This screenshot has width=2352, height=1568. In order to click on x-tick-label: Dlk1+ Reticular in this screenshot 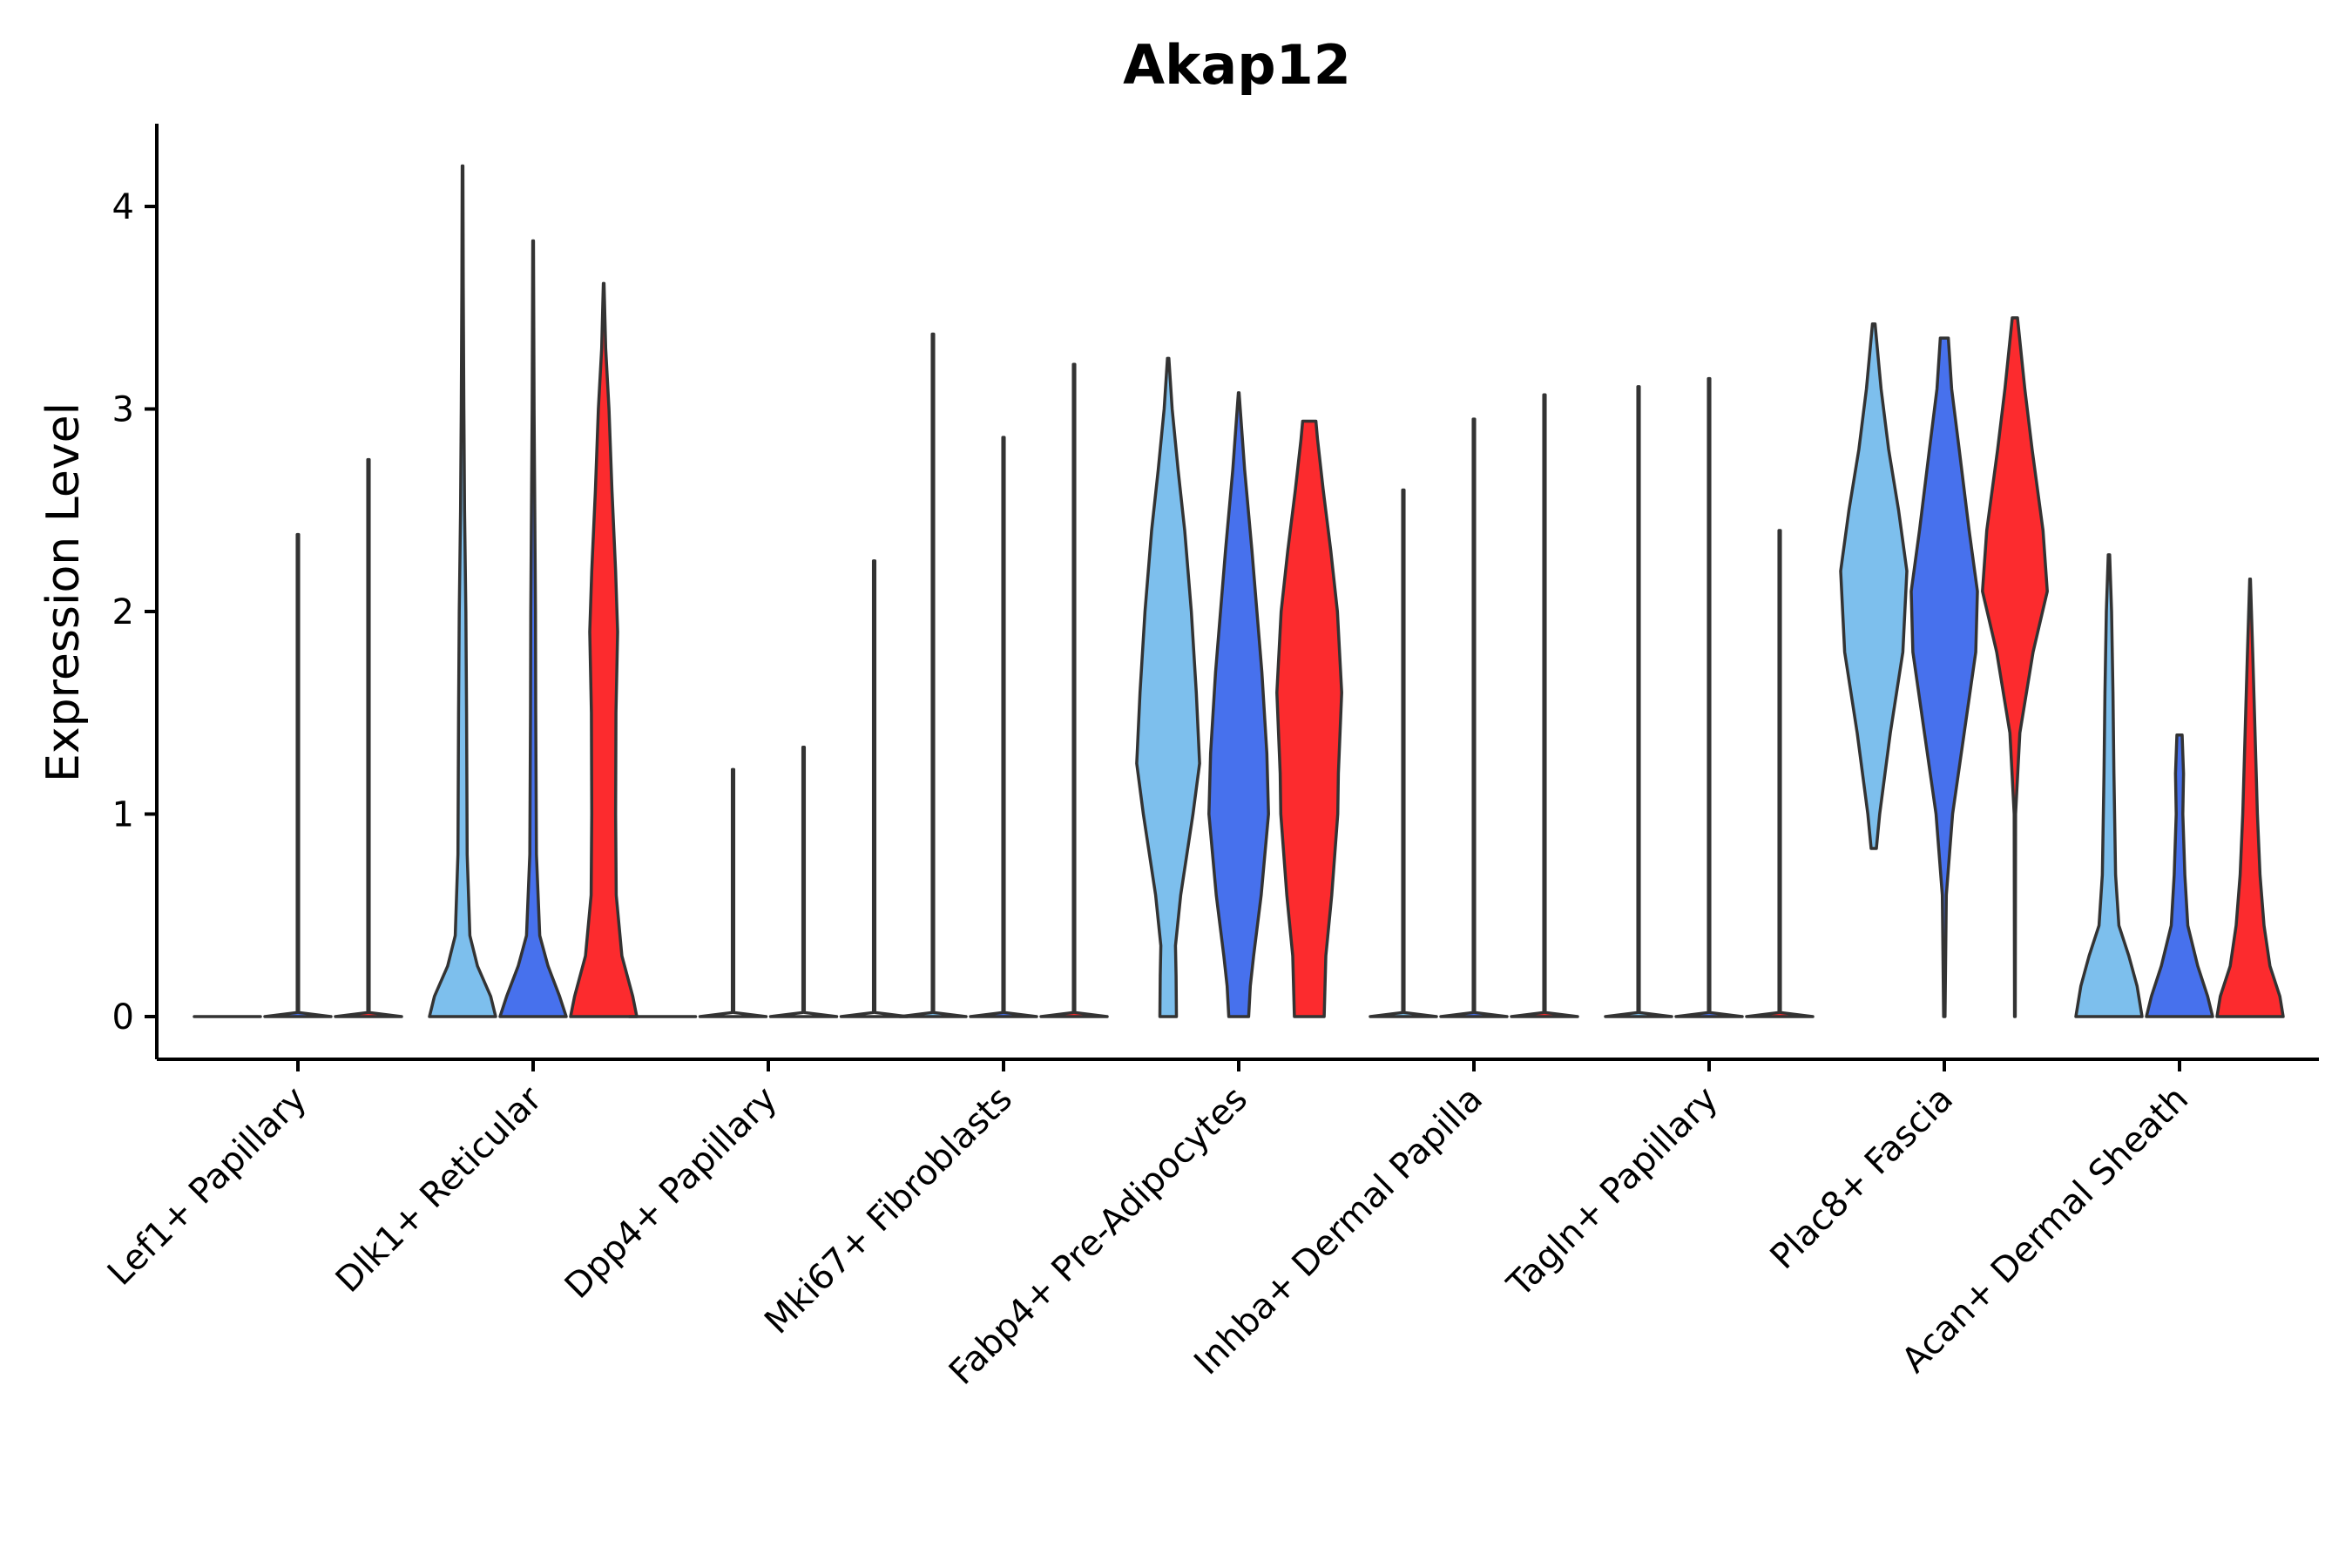, I will do `click(439, 1189)`.